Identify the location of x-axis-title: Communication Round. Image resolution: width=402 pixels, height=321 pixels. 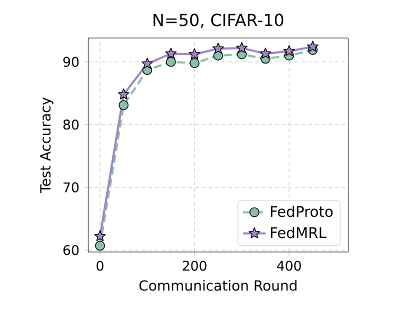
(217, 285).